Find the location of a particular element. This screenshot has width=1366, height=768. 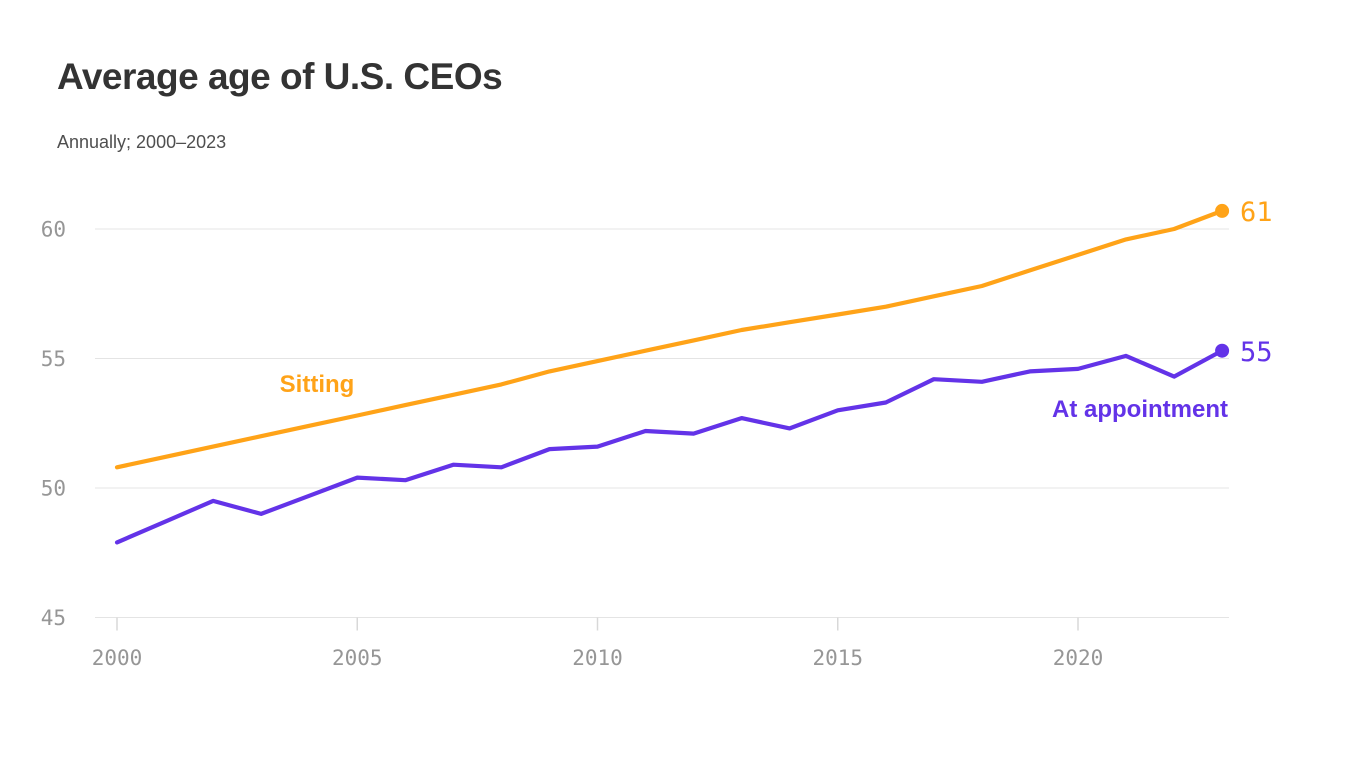

end-value-label-sitting: 61 is located at coordinates (1256, 212).